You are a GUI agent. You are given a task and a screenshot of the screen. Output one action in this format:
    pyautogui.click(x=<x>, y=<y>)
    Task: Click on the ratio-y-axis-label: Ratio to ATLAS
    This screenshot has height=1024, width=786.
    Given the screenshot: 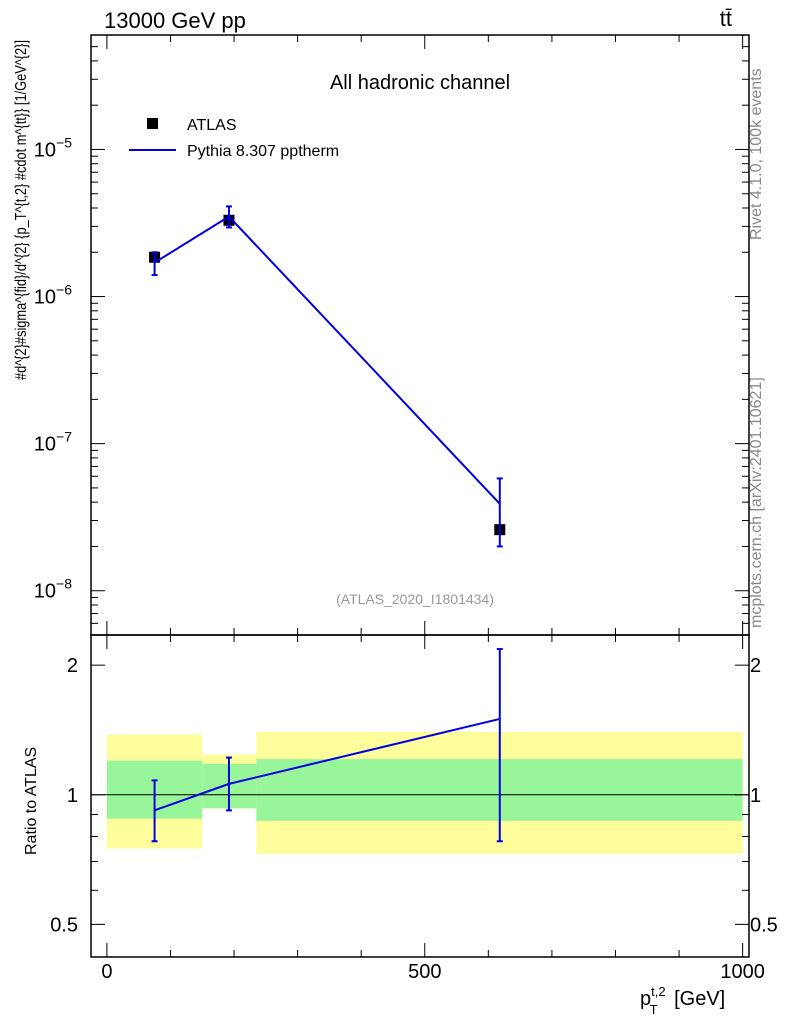 What is the action you would take?
    pyautogui.click(x=31, y=801)
    